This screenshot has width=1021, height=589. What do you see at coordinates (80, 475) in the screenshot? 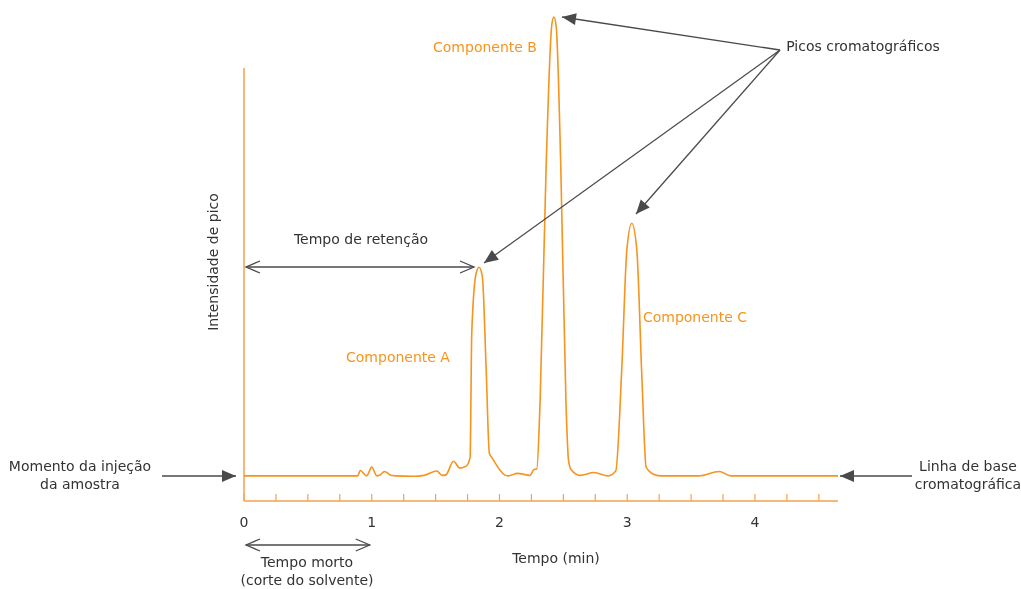
I see `text: Momento da injeção da amostra` at bounding box center [80, 475].